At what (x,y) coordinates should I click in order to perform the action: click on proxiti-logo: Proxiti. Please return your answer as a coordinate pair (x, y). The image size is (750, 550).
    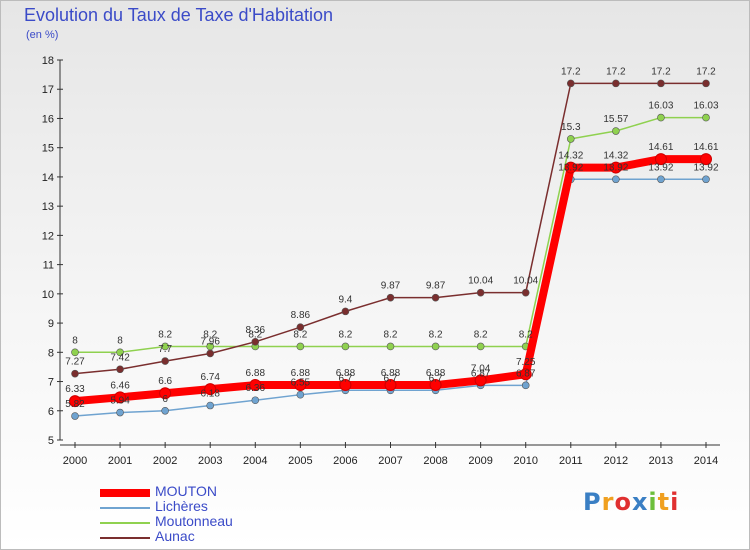
    Looking at the image, I should click on (631, 502).